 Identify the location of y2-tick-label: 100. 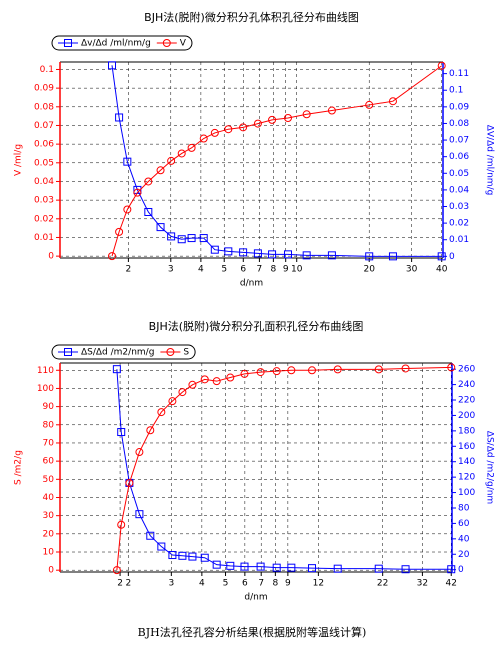
(466, 493).